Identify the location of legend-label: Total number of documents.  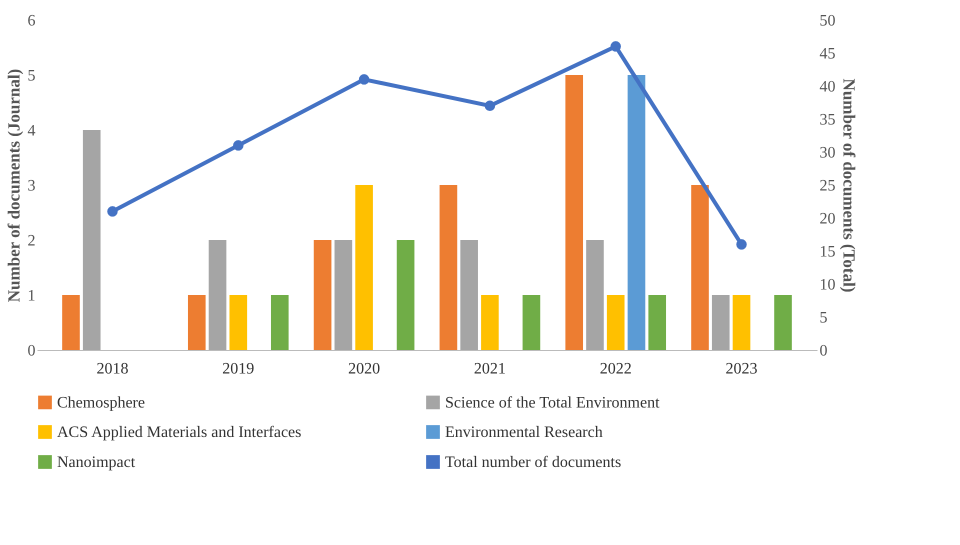
(533, 462).